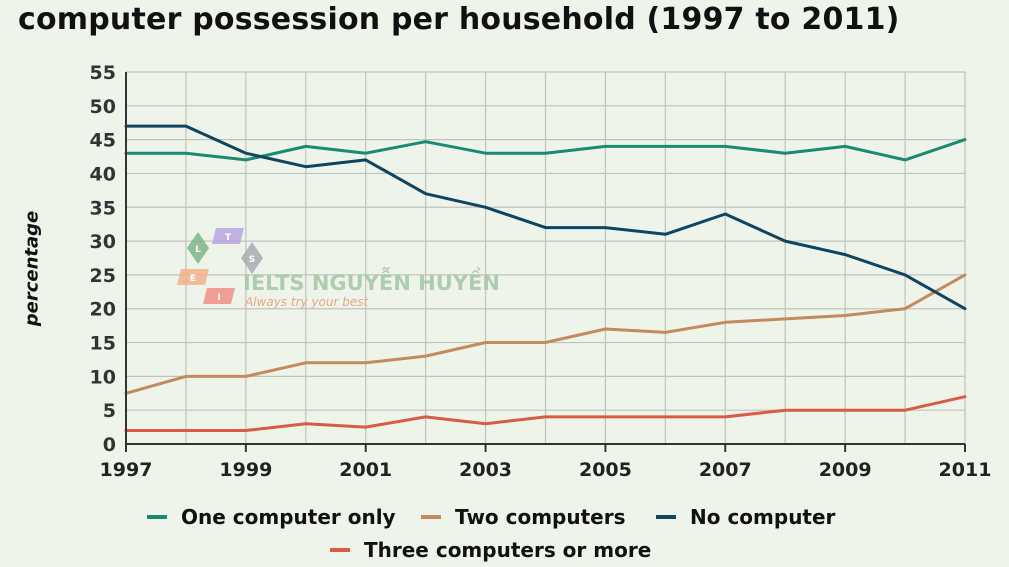  Describe the element at coordinates (508, 550) in the screenshot. I see `legend-label: Three computers or more` at that location.